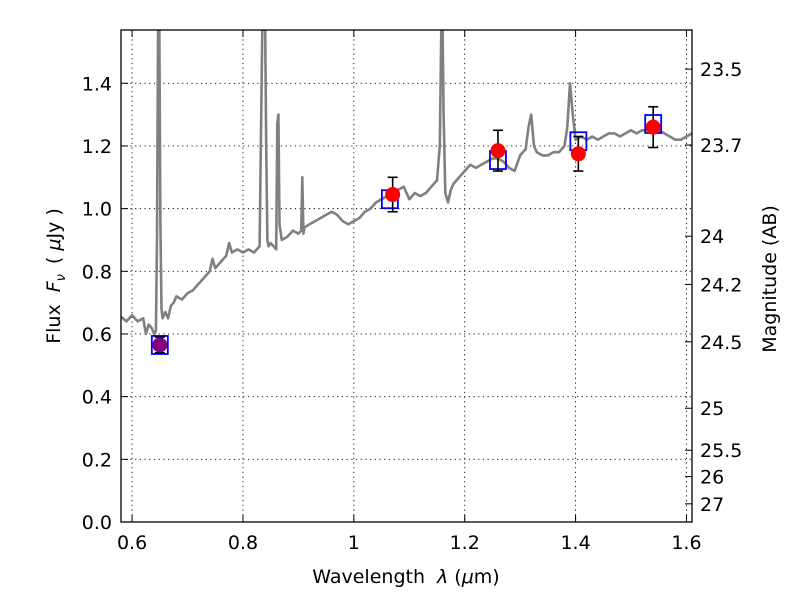  I want to click on magnitude-tick-label: 23.5, so click(721, 70).